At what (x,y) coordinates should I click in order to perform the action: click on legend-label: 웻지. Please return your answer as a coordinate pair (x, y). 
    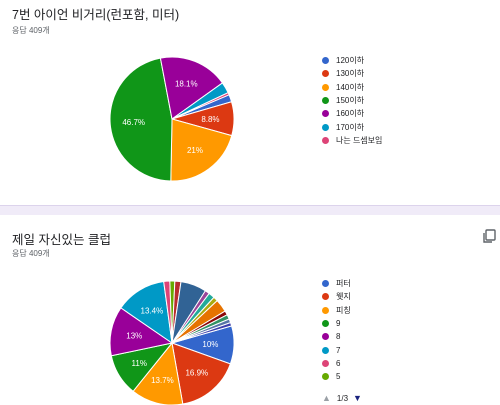
    Looking at the image, I should click on (343, 297).